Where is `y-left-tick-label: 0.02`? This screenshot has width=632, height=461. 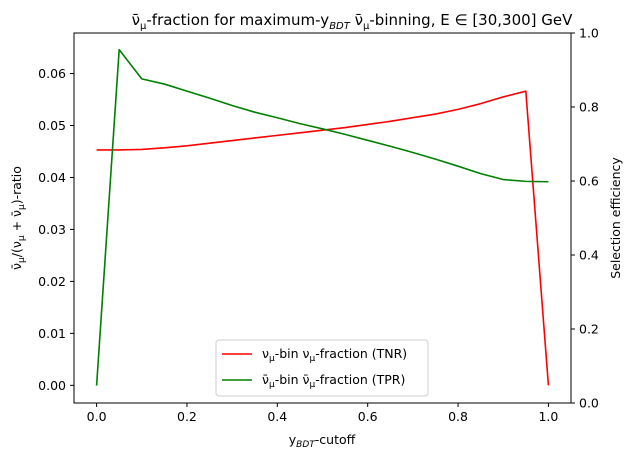 y-left-tick-label: 0.02 is located at coordinates (52, 281).